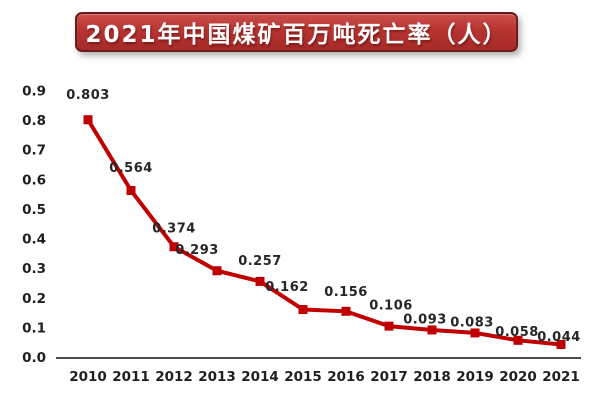  What do you see at coordinates (34, 269) in the screenshot?
I see `y-axis-tick-label: 0.3` at bounding box center [34, 269].